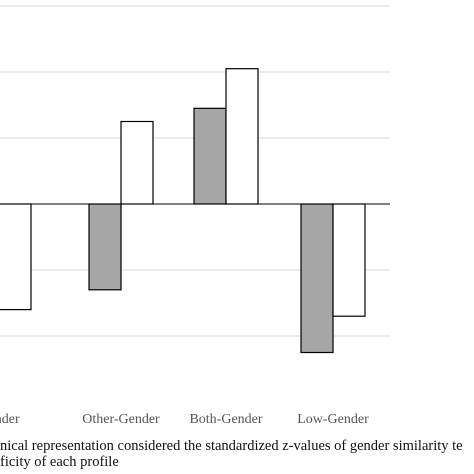  Describe the element at coordinates (242, 136) in the screenshot. I see `bar-series-2-both-gender` at that location.